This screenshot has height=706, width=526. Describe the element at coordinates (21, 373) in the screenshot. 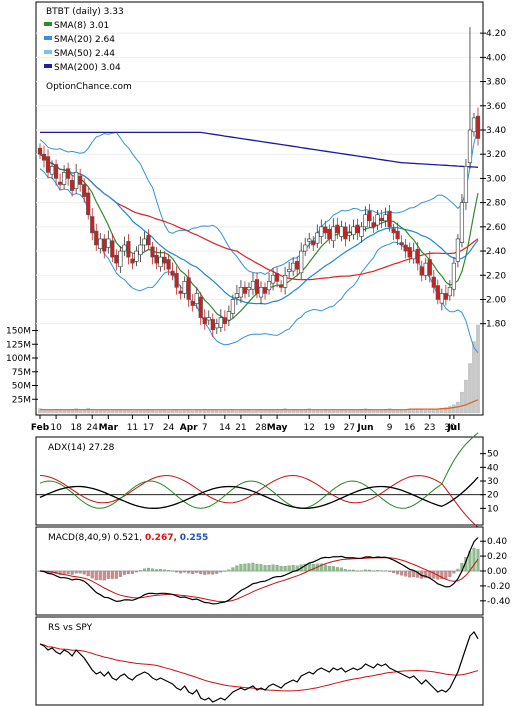

I see `volume-tick-label: 75M` at that location.